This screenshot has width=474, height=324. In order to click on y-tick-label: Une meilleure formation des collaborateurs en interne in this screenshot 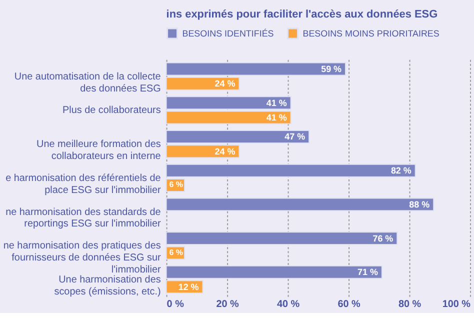, I will do `click(99, 150)`.